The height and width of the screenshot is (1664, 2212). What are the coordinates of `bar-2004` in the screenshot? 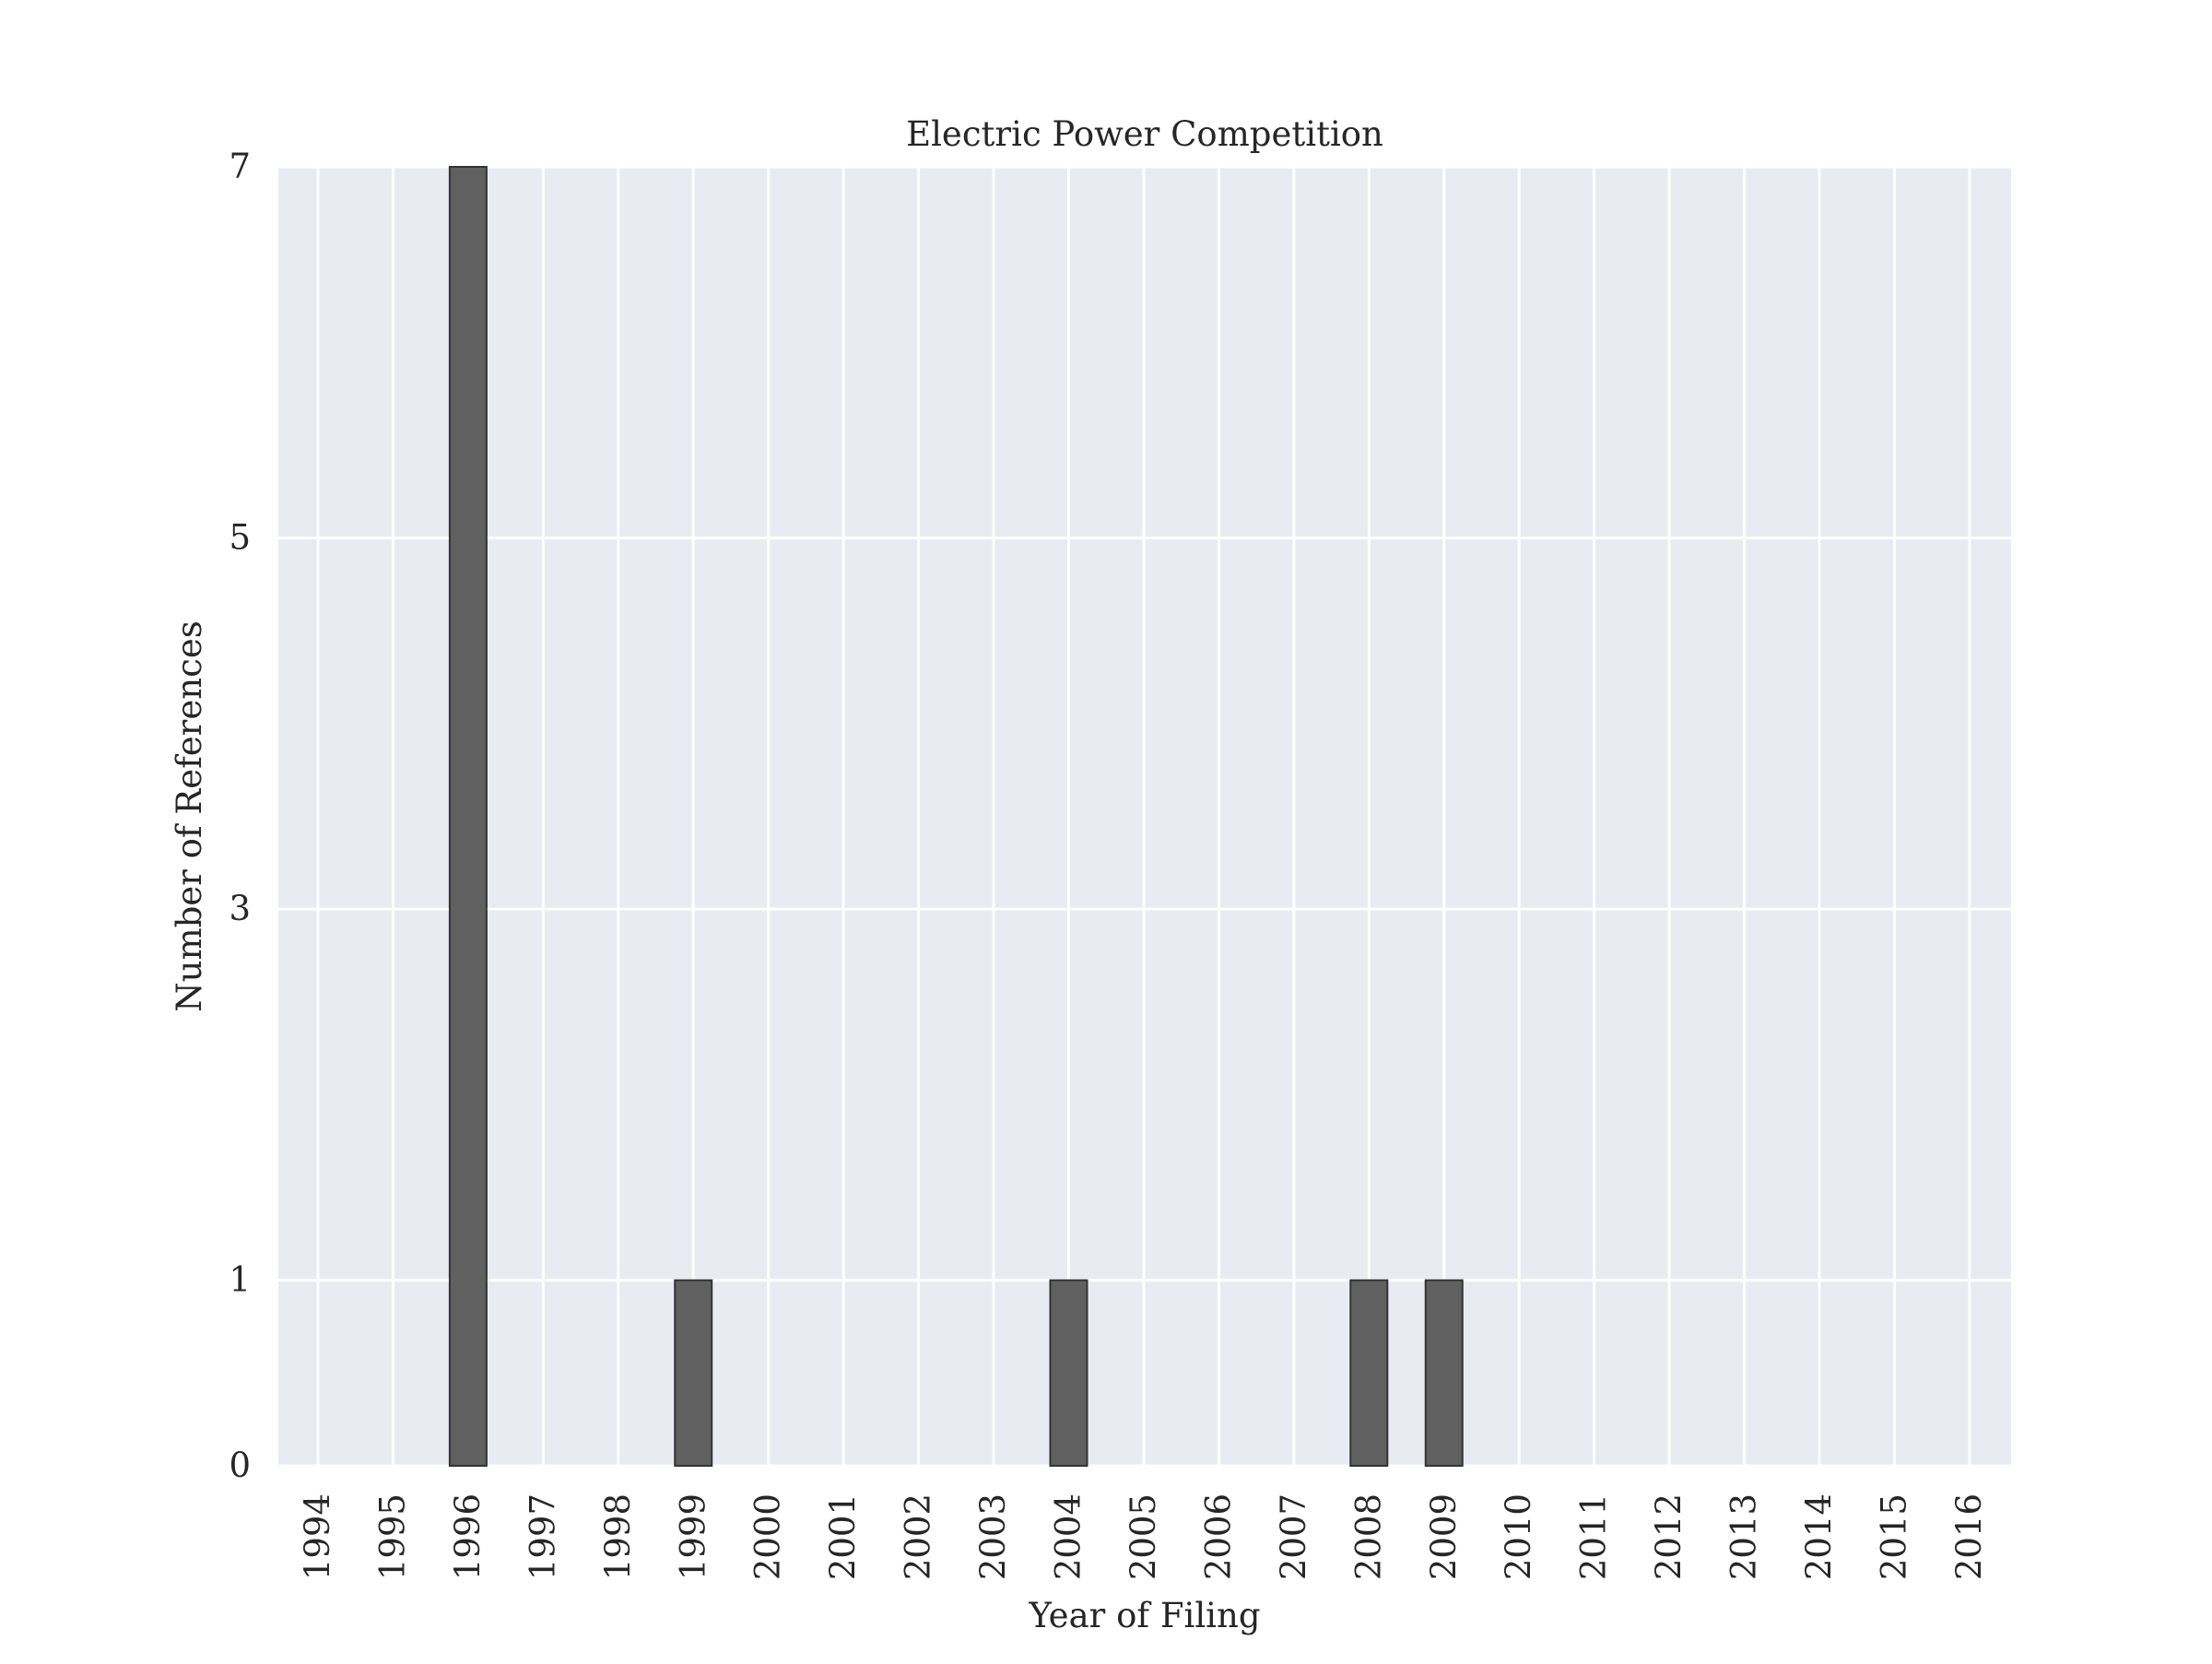 It's located at (1068, 1373).